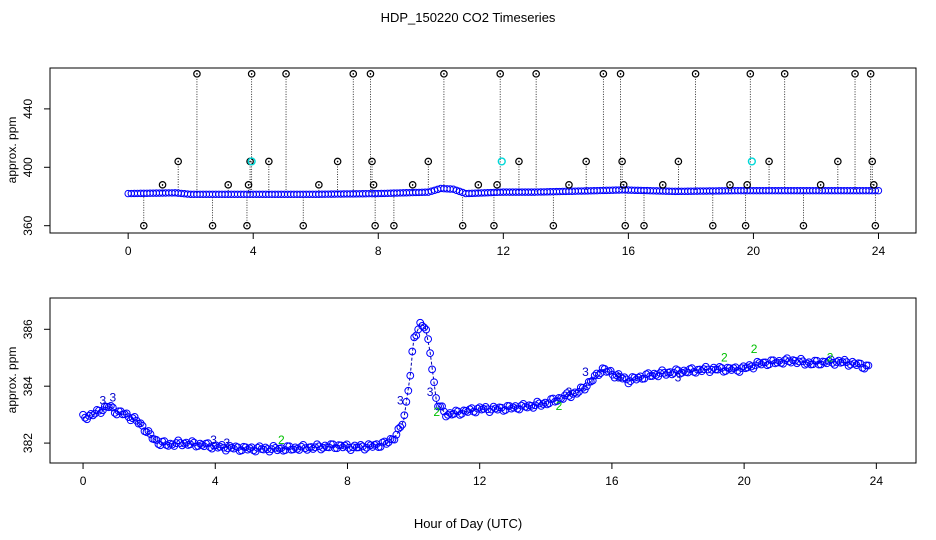  What do you see at coordinates (35, 386) in the screenshot?
I see `bottom-y-axis: 382 384 386` at bounding box center [35, 386].